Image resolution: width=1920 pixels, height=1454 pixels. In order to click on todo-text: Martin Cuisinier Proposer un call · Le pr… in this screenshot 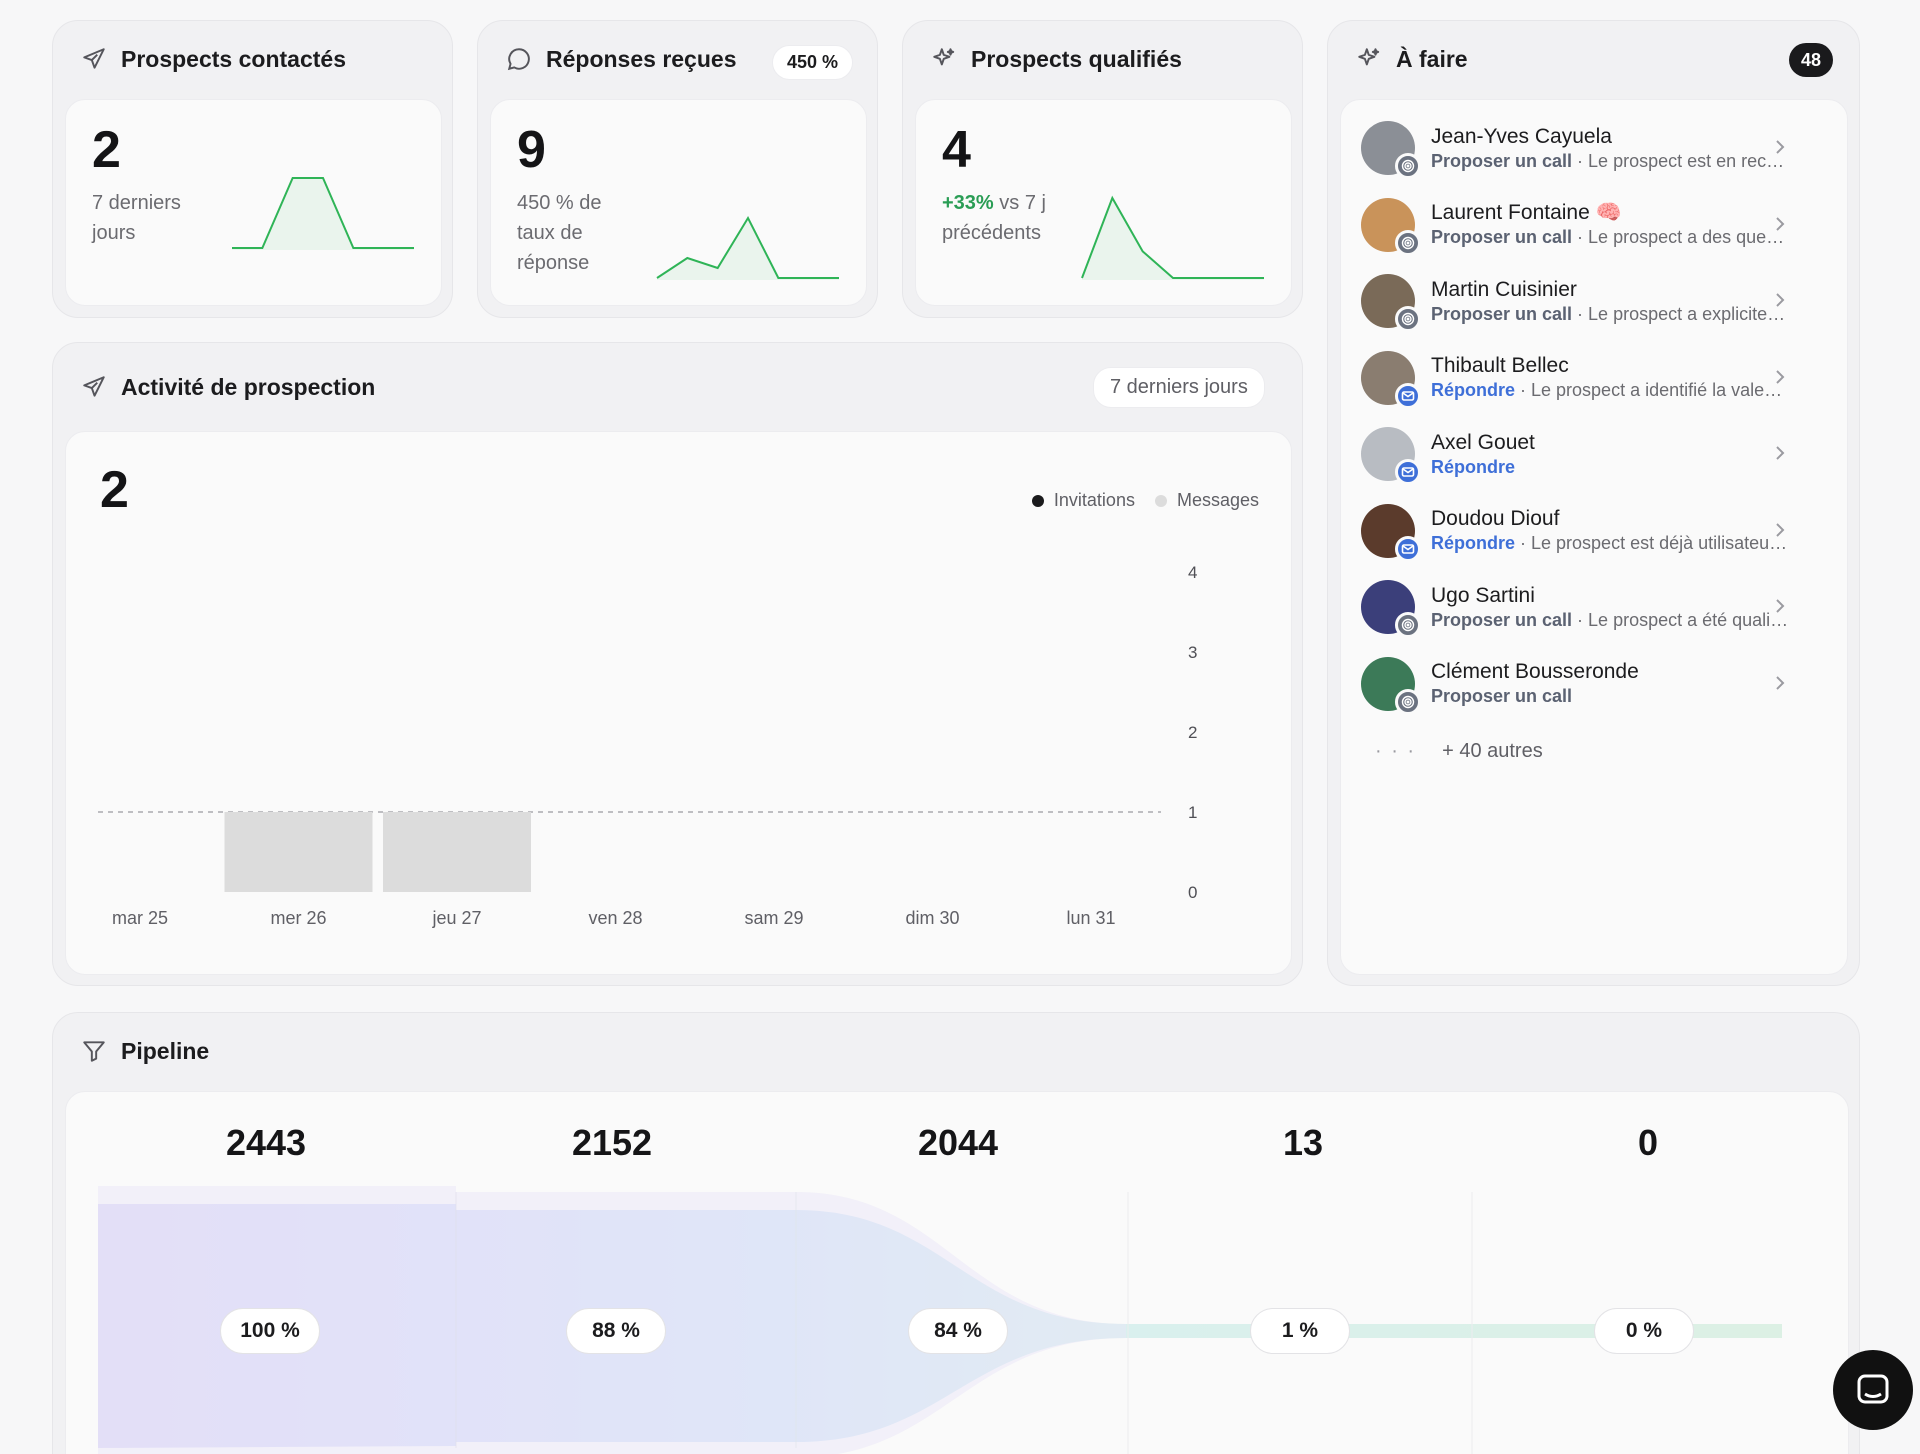, I will do `click(1611, 301)`.